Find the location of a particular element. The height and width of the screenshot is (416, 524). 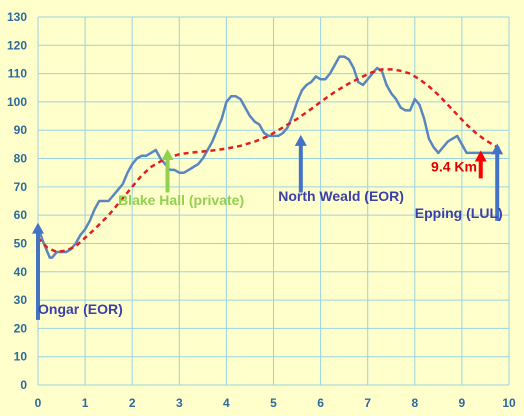

y-tick-label: 100 is located at coordinates (17, 102).